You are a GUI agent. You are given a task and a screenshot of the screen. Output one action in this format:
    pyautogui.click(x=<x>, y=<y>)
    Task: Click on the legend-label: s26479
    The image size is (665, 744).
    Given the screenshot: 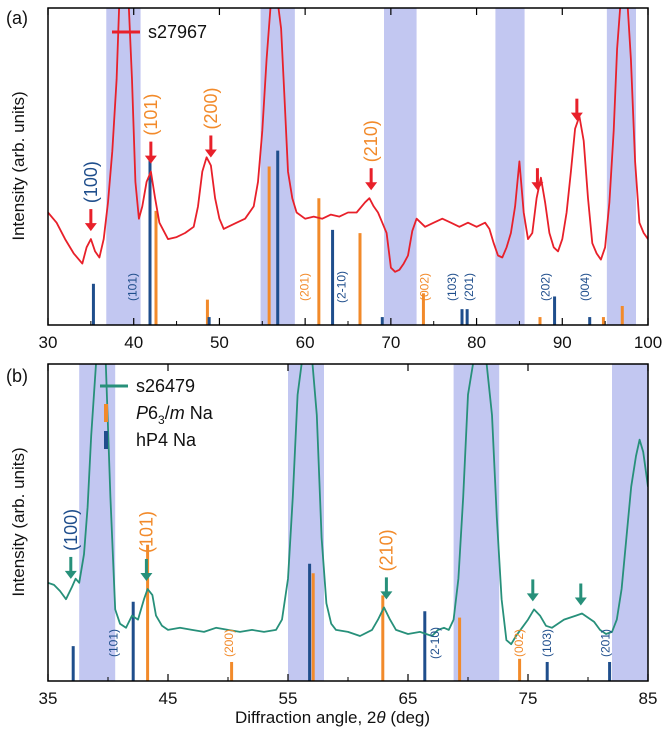 What is the action you would take?
    pyautogui.click(x=165, y=386)
    